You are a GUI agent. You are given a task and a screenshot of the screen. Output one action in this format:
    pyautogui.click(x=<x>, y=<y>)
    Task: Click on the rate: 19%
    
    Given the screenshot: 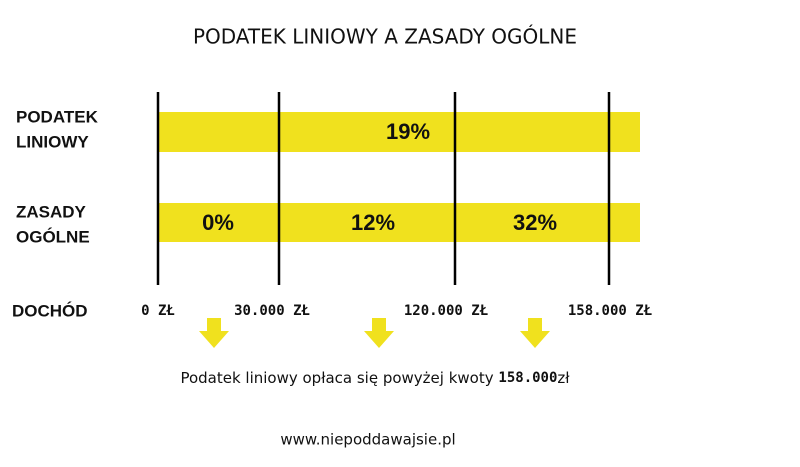 What is the action you would take?
    pyautogui.click(x=408, y=131)
    